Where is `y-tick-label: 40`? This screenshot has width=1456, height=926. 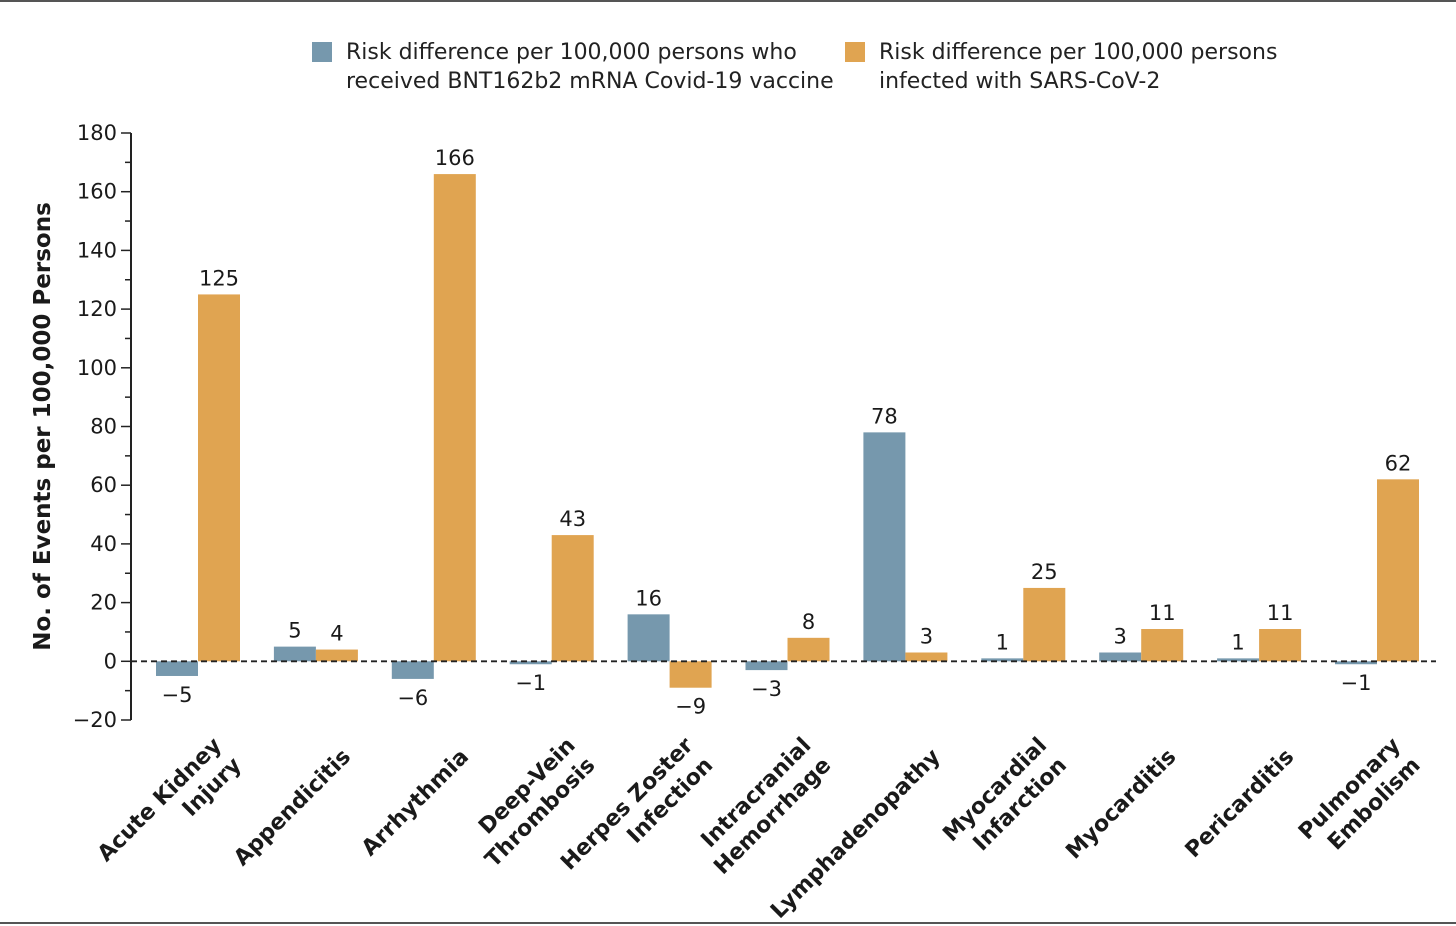
y-tick-label: 40 is located at coordinates (103, 544).